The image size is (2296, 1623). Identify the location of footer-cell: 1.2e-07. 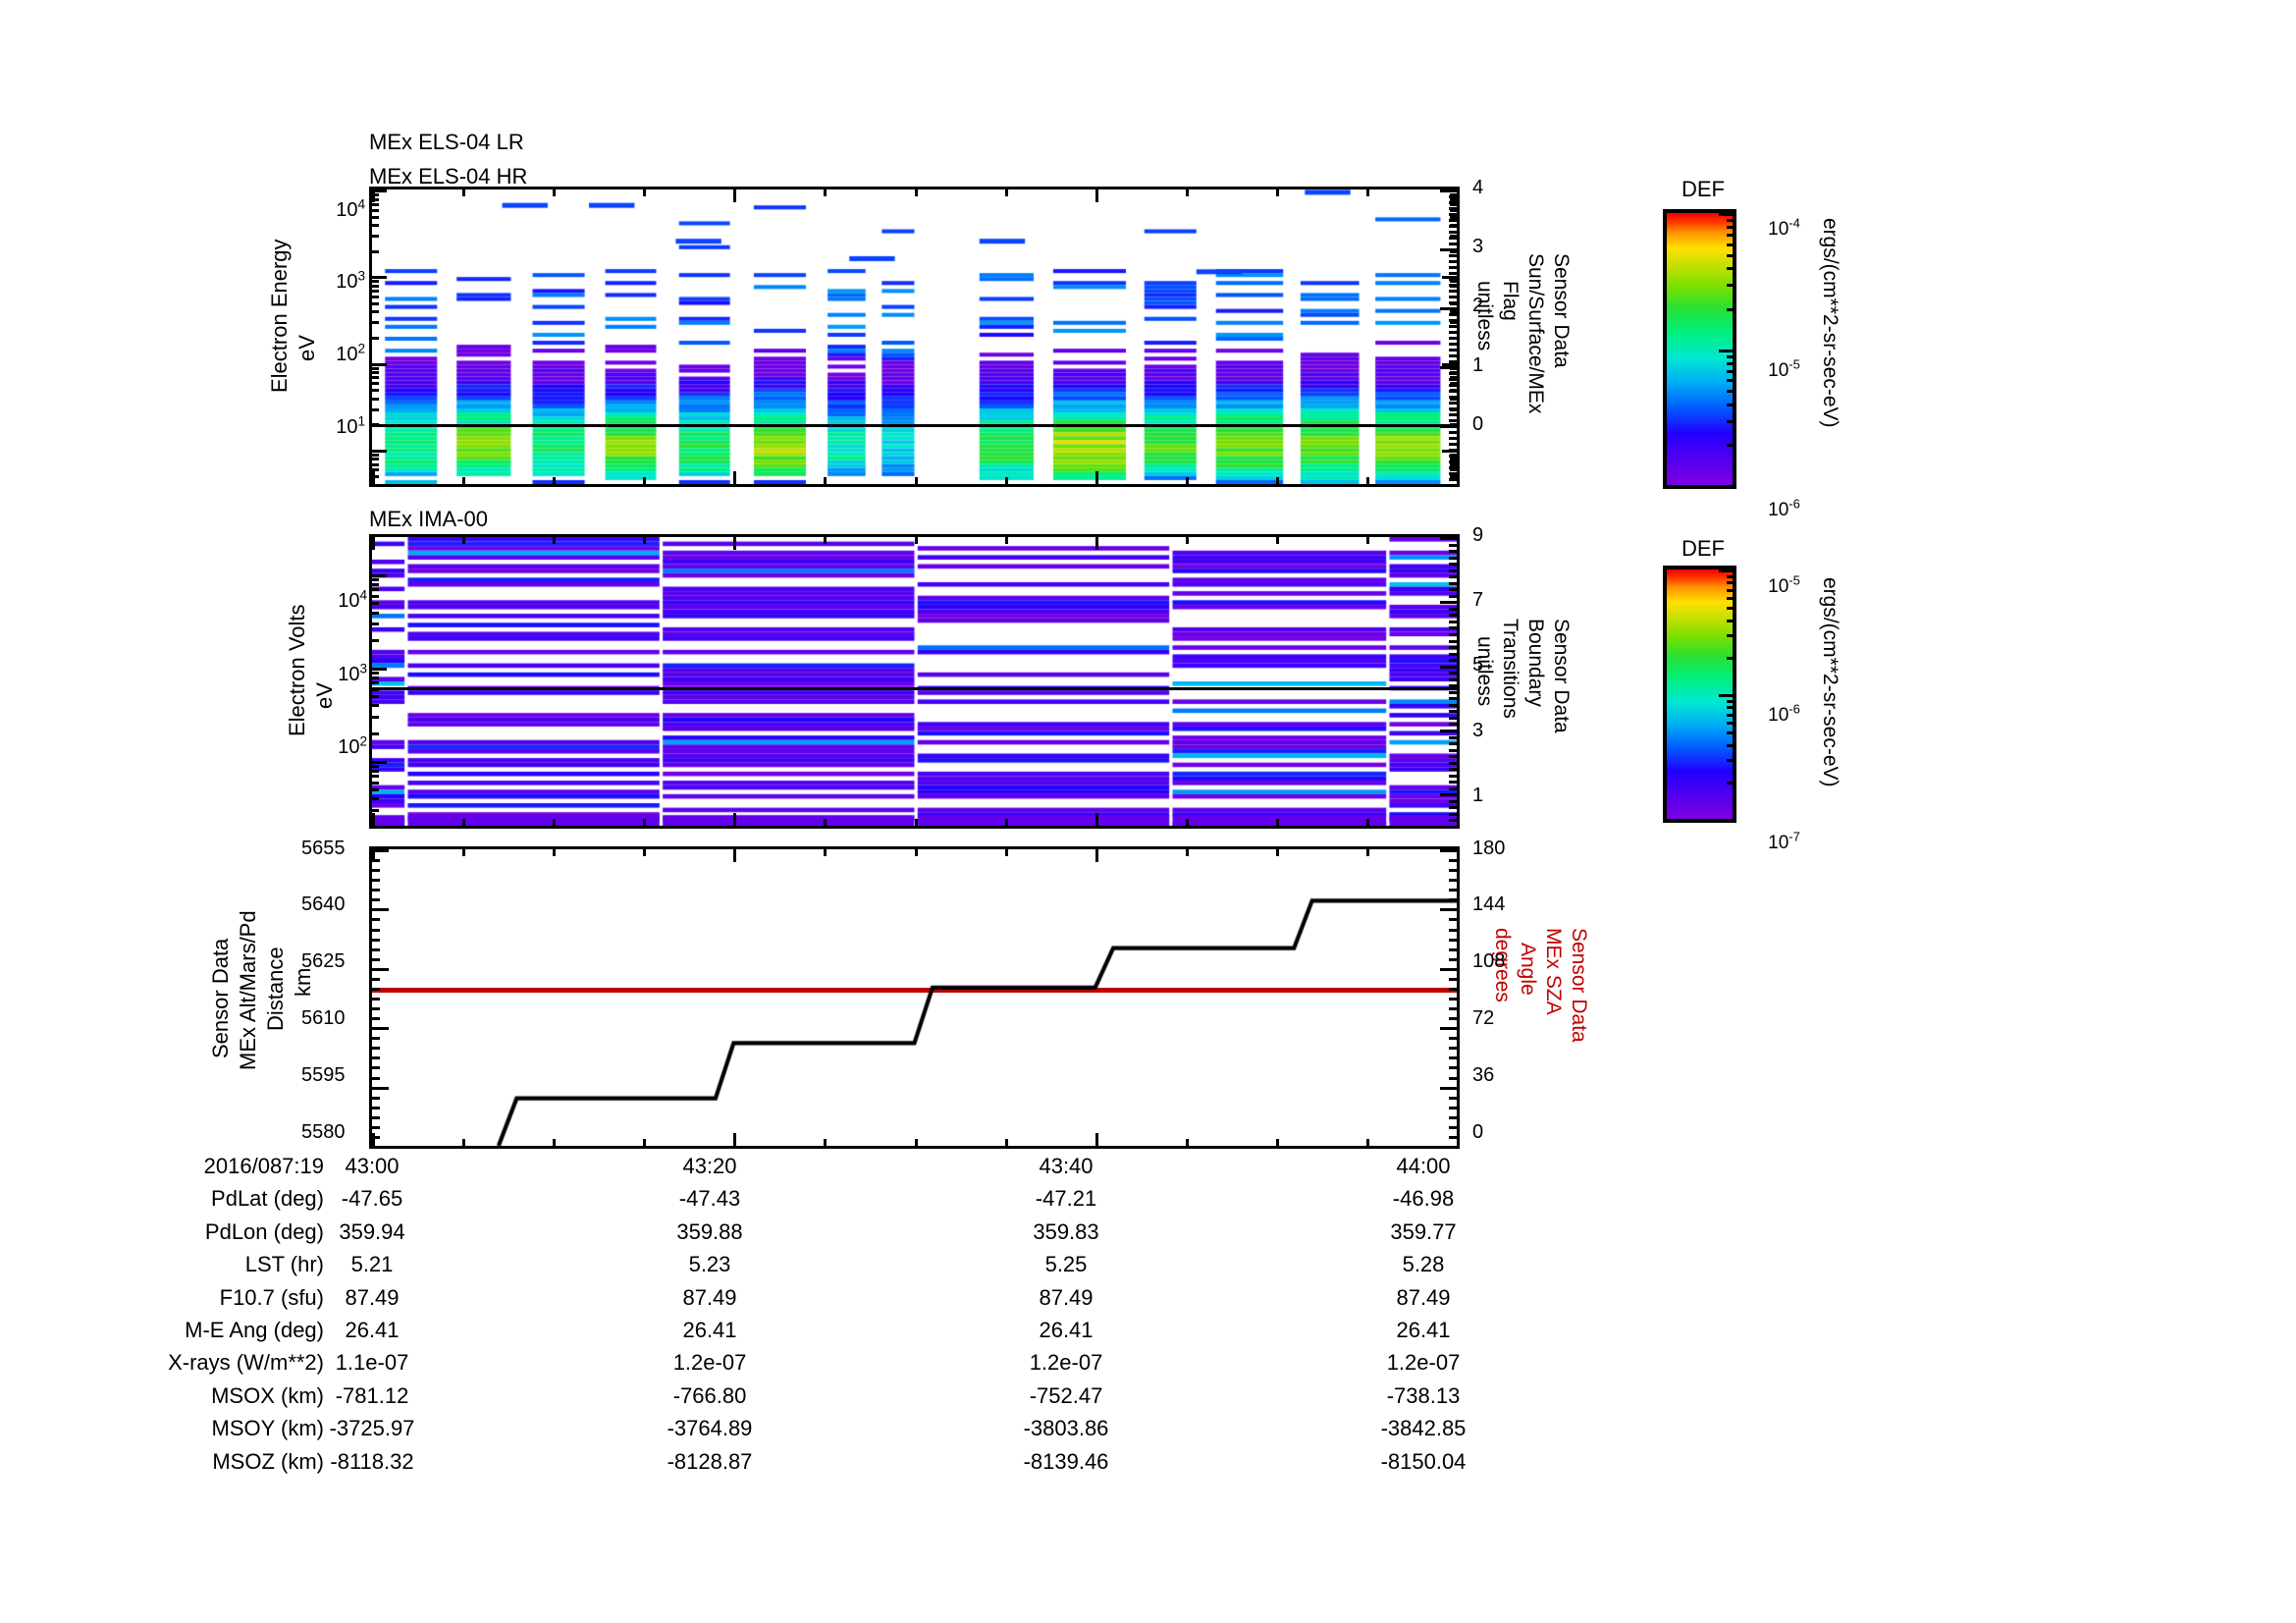
(1066, 1363).